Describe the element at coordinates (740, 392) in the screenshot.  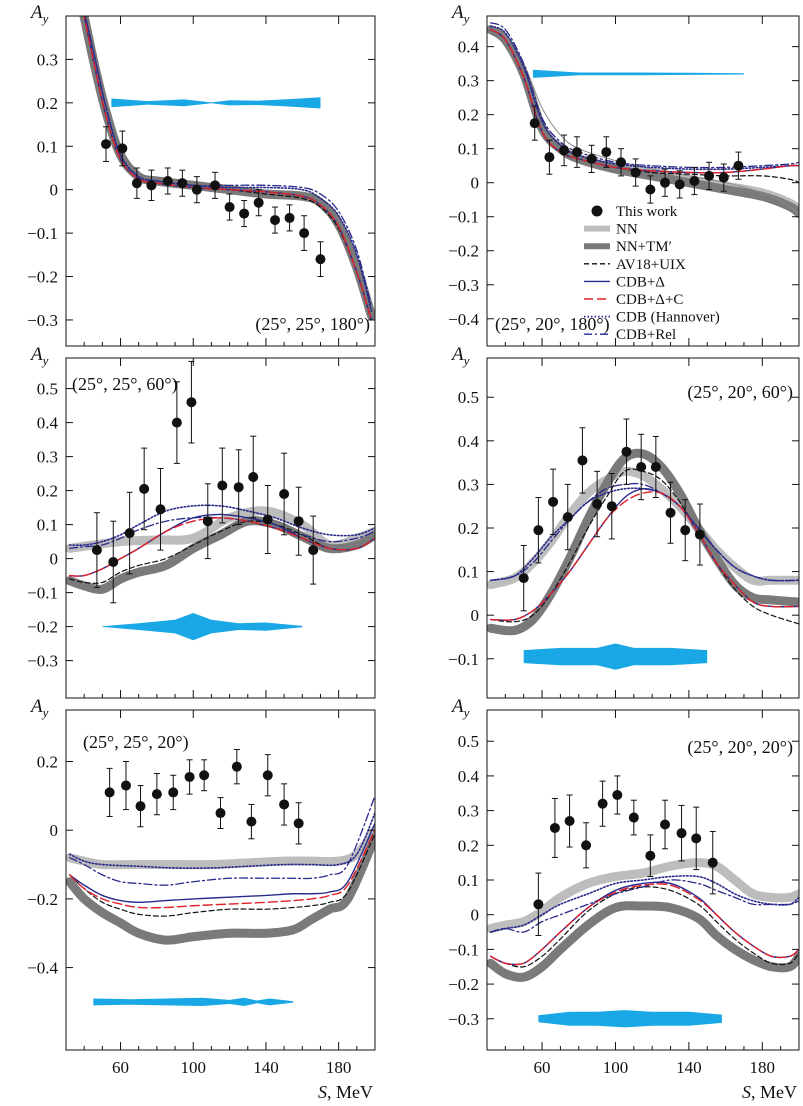
I see `kinematic-configuration-label: (25°, 20°, 60°)` at that location.